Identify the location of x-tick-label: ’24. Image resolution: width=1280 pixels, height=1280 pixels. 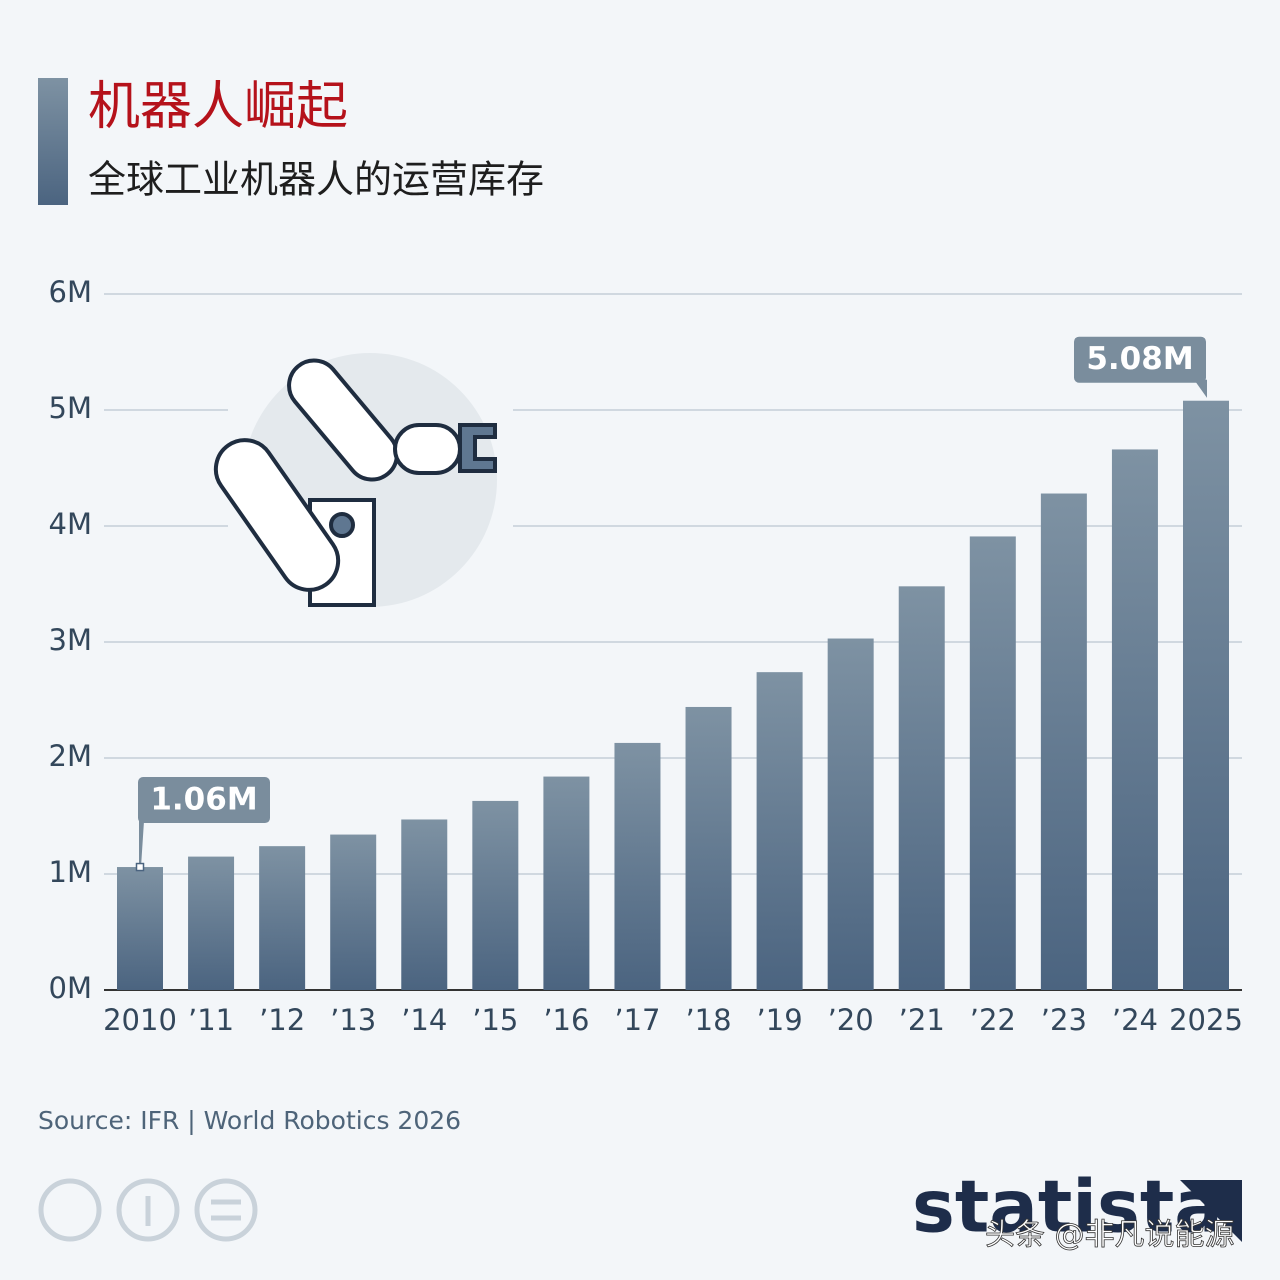
(1135, 1020).